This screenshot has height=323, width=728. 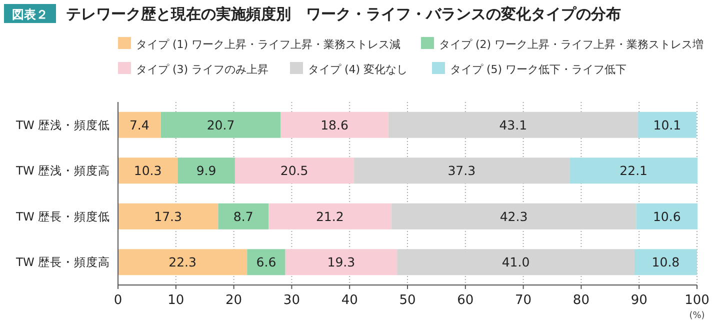 What do you see at coordinates (407, 300) in the screenshot?
I see `x-tick-label: 50` at bounding box center [407, 300].